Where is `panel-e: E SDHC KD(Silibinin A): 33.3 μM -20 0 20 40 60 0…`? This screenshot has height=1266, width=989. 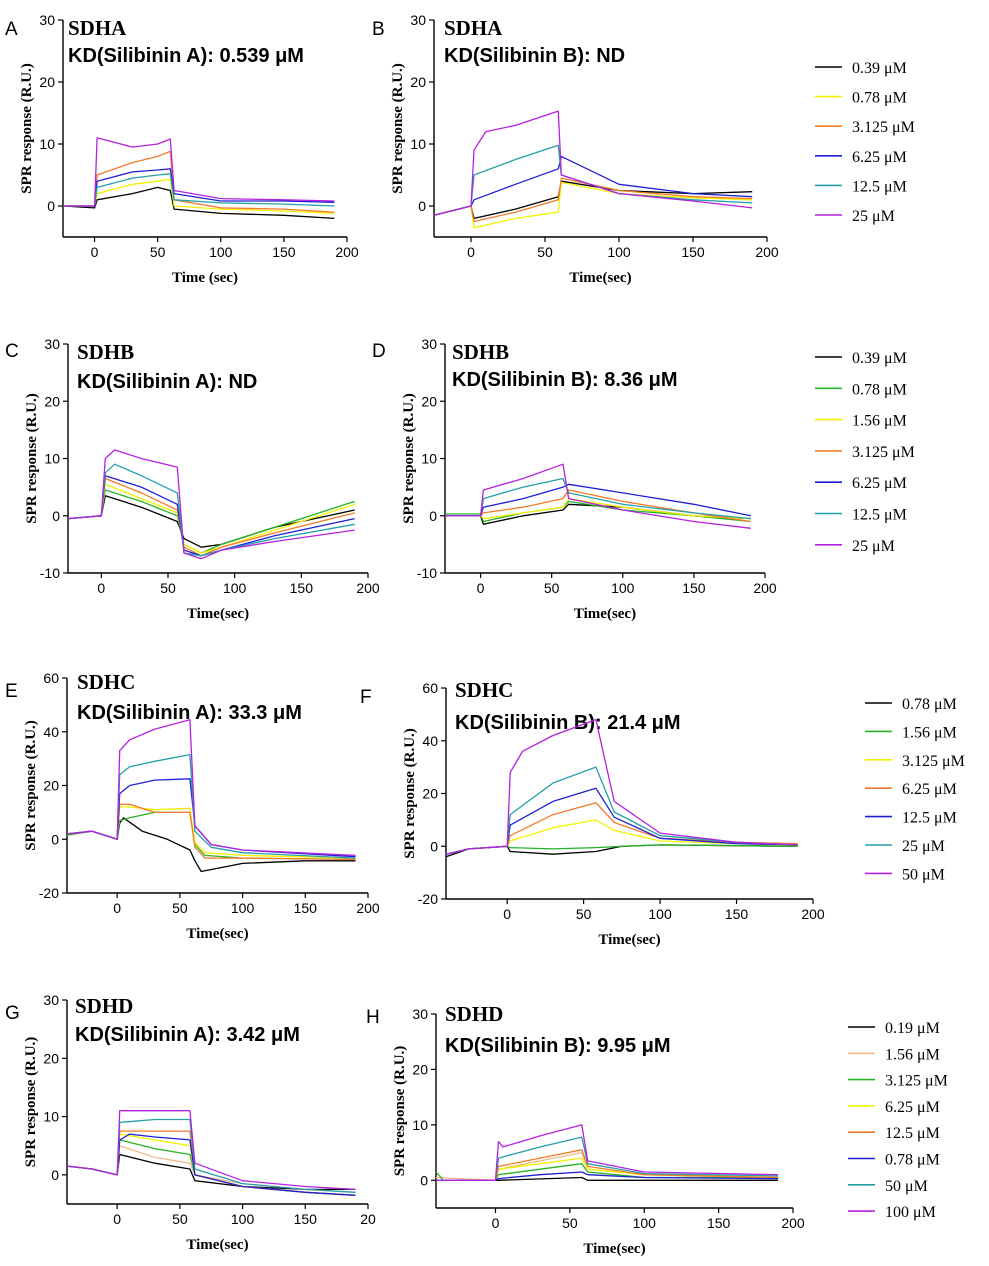 panel-e: E SDHC KD(Silibinin A): 33.3 μM -20 0 20 40 60 0… is located at coordinates (192, 806).